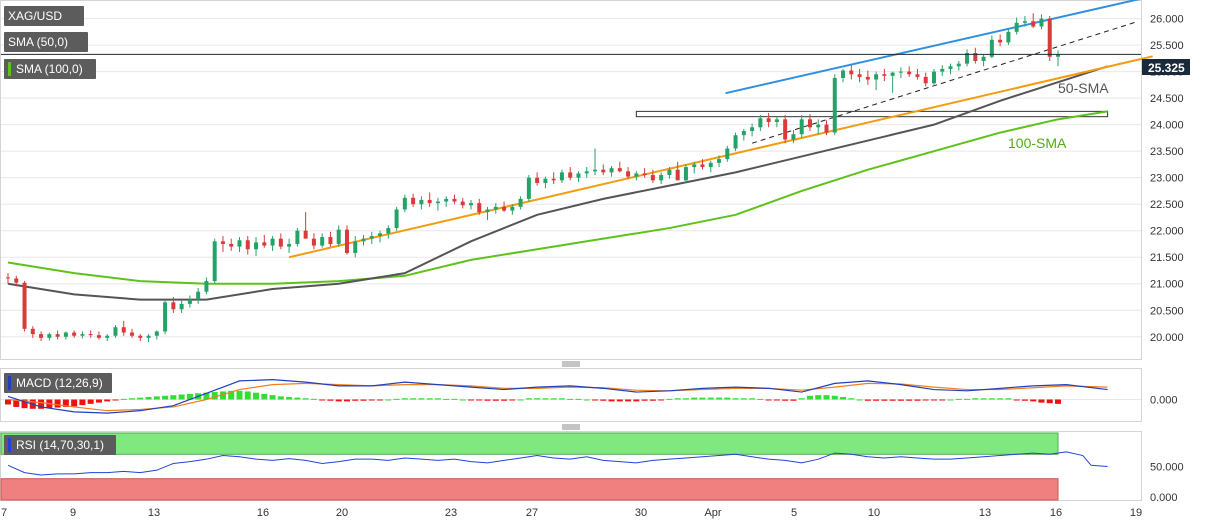 Image resolution: width=1207 pixels, height=526 pixels. I want to click on price-tick-label: 26.000, so click(1167, 20).